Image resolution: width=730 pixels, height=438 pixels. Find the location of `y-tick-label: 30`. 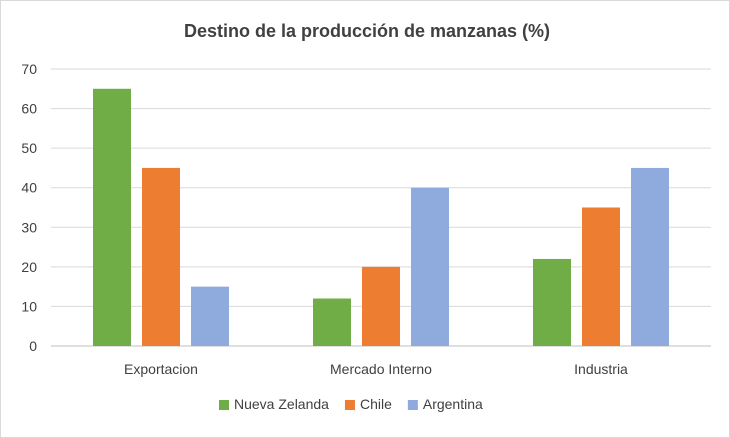

y-tick-label: 30 is located at coordinates (29, 227).